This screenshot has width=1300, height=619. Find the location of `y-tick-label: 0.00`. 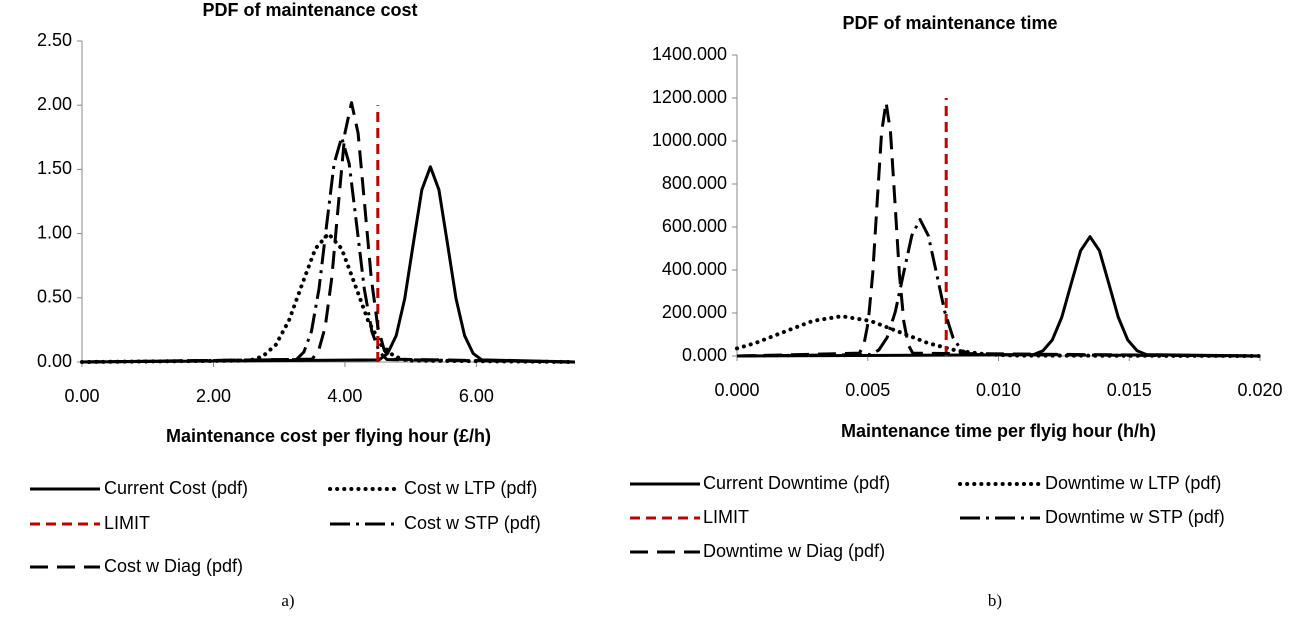

y-tick-label: 0.00 is located at coordinates (54, 361).